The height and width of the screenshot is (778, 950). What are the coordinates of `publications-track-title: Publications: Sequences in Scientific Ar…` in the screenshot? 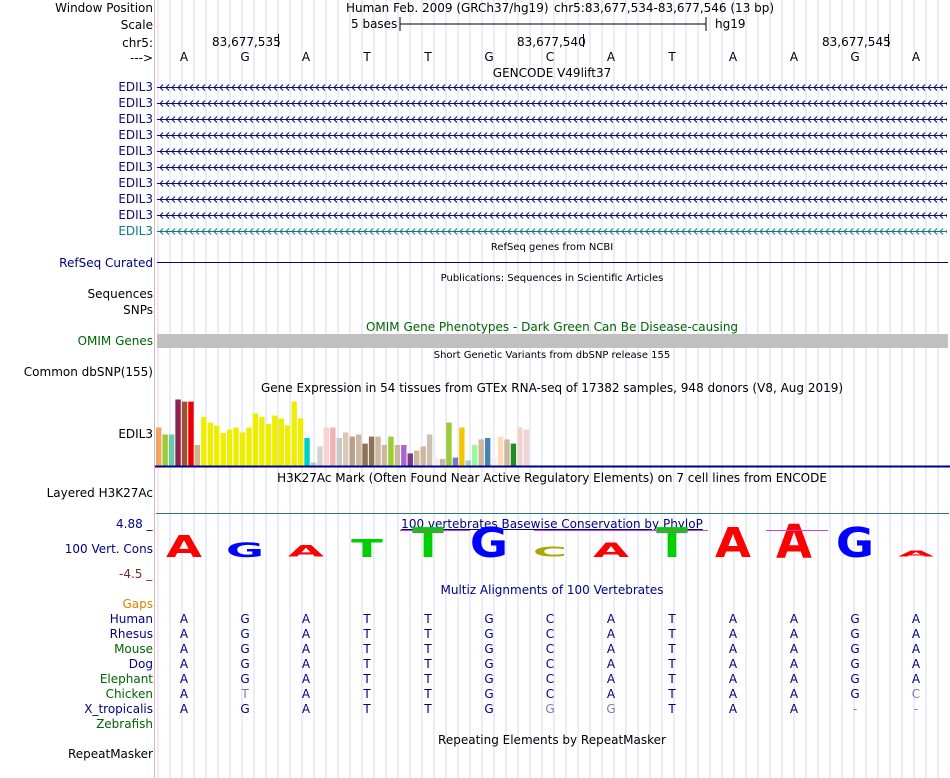 It's located at (552, 278).